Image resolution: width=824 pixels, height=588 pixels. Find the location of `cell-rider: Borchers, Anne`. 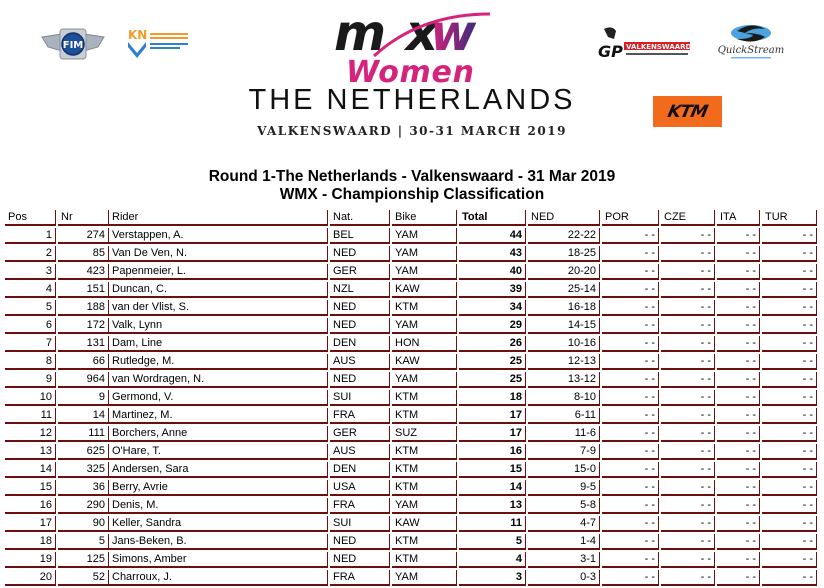

cell-rider: Borchers, Anne is located at coordinates (218, 433).